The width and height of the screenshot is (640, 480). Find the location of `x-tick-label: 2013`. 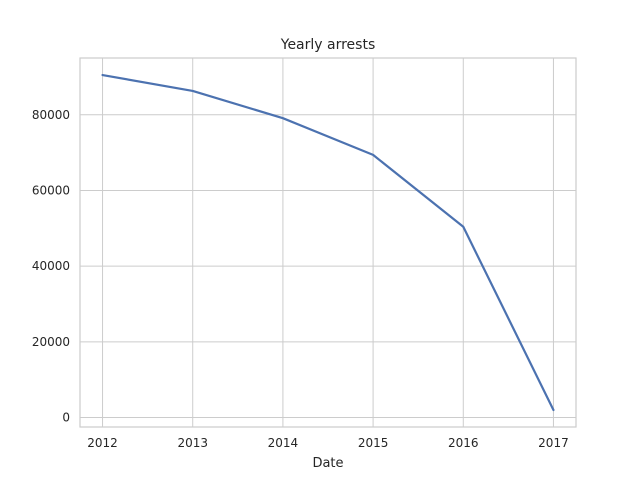

x-tick-label: 2013 is located at coordinates (192, 443).